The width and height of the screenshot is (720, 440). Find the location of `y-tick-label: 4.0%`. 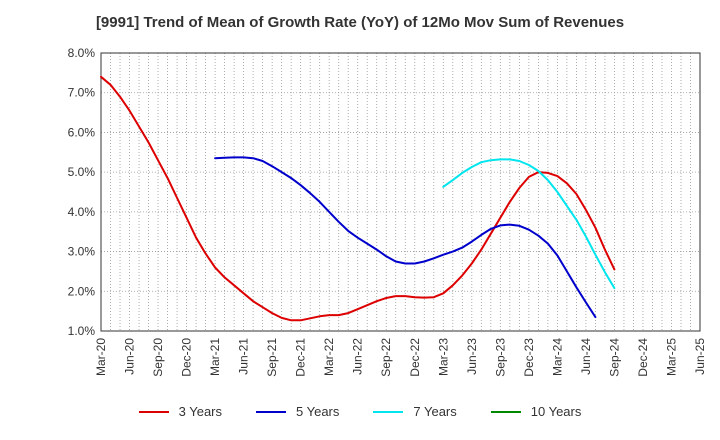

y-tick-label: 4.0% is located at coordinates (82, 212).